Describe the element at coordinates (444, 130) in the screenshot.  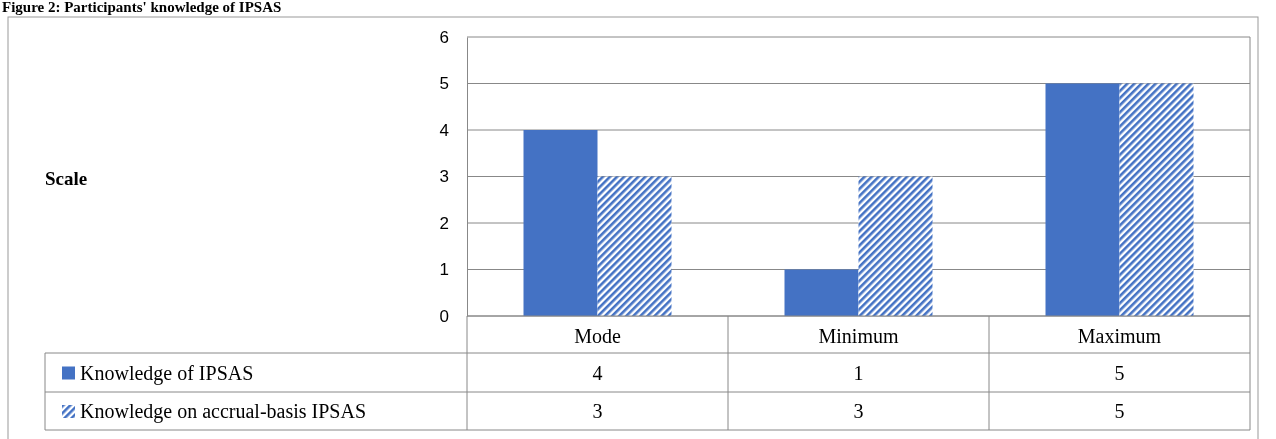
I see `y-tick-label: 4` at that location.